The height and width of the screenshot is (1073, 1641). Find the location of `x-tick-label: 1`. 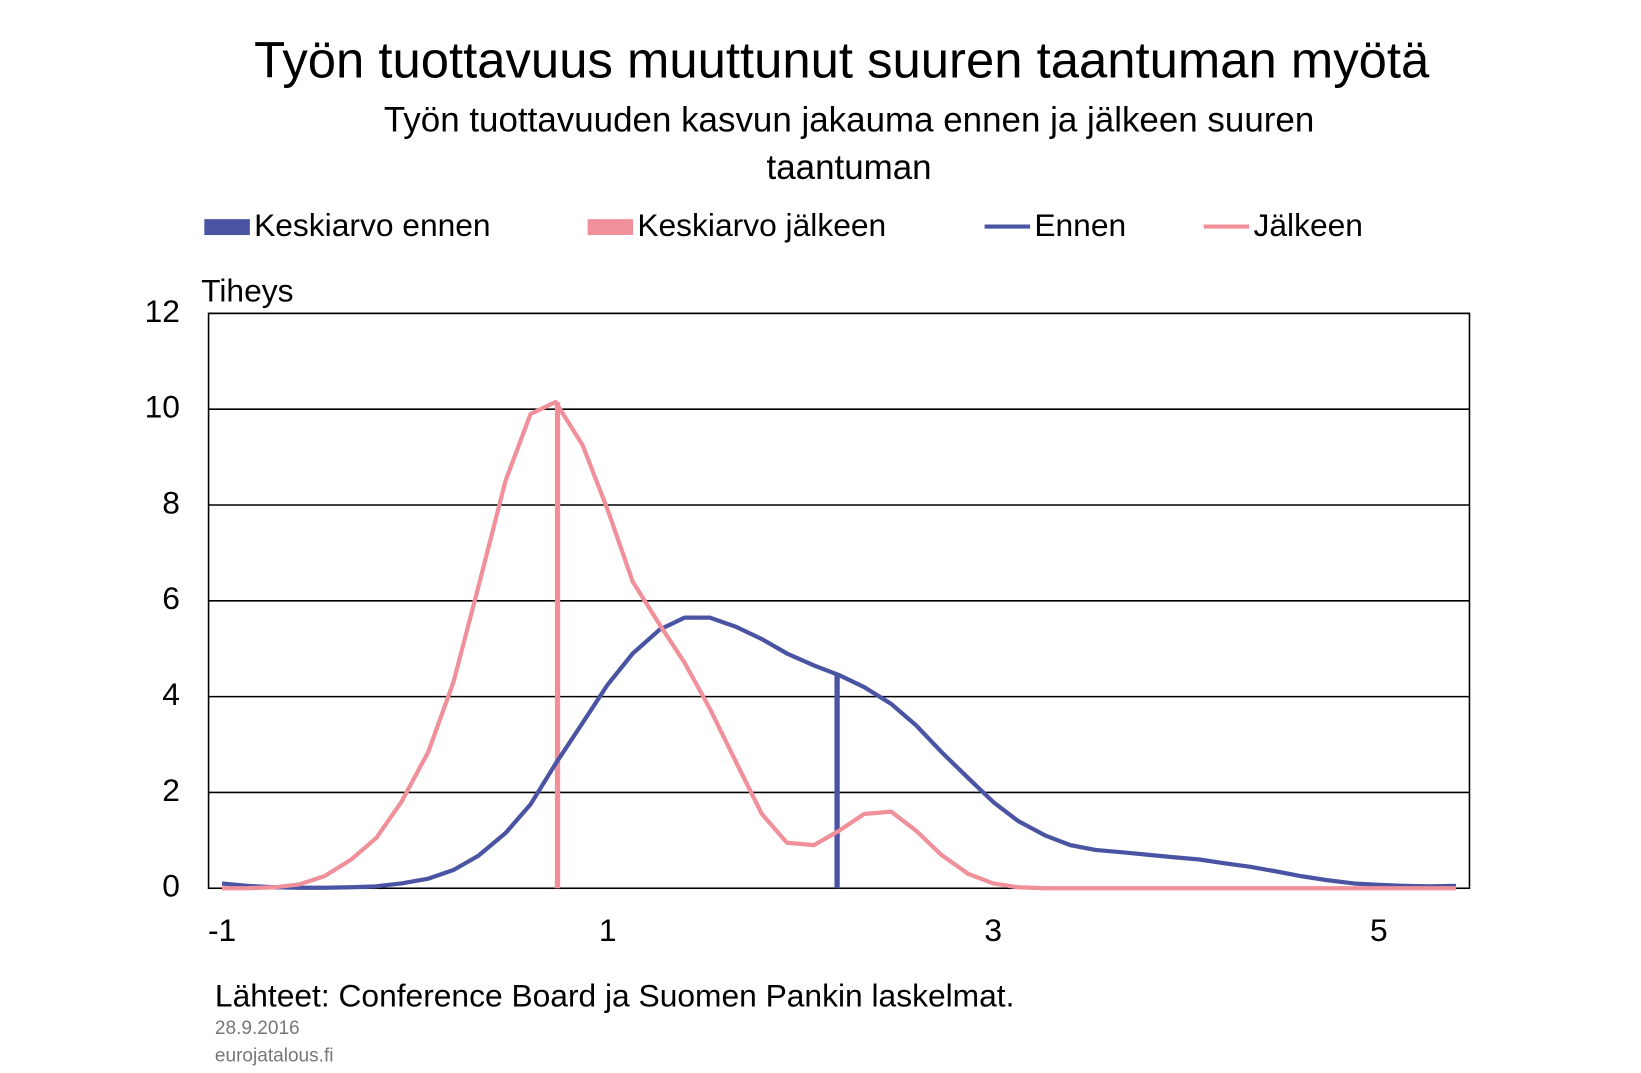

x-tick-label: 1 is located at coordinates (608, 930).